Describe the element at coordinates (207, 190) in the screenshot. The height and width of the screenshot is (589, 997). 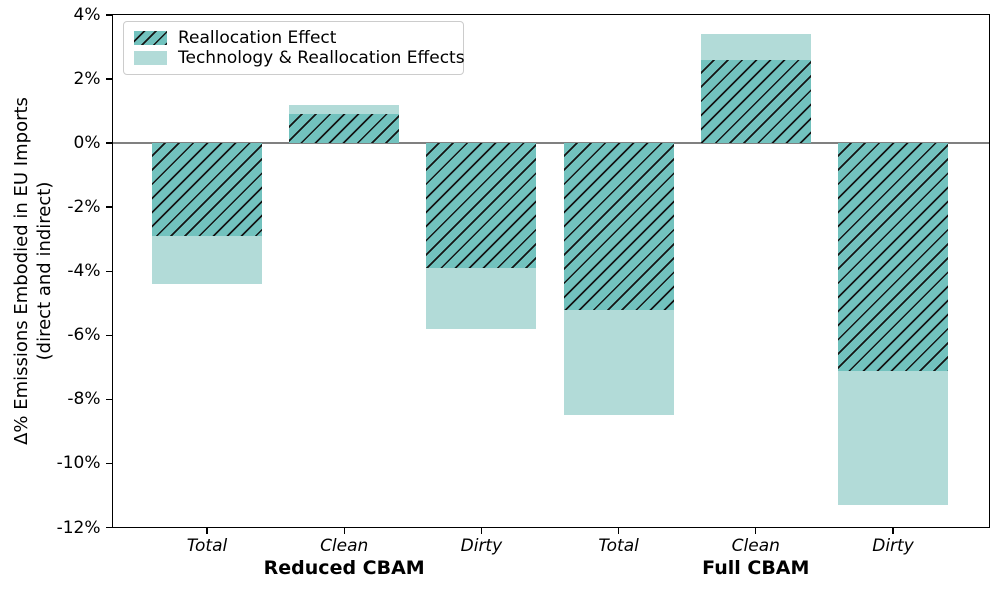
I see `bar-total-0-hatched` at that location.